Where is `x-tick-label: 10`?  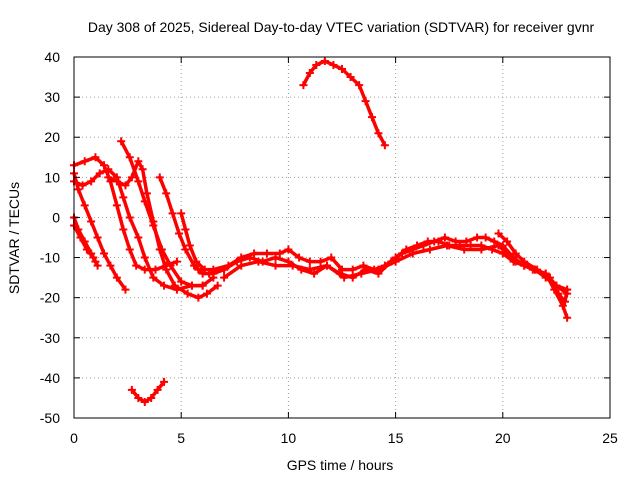 x-tick-label: 10 is located at coordinates (289, 438).